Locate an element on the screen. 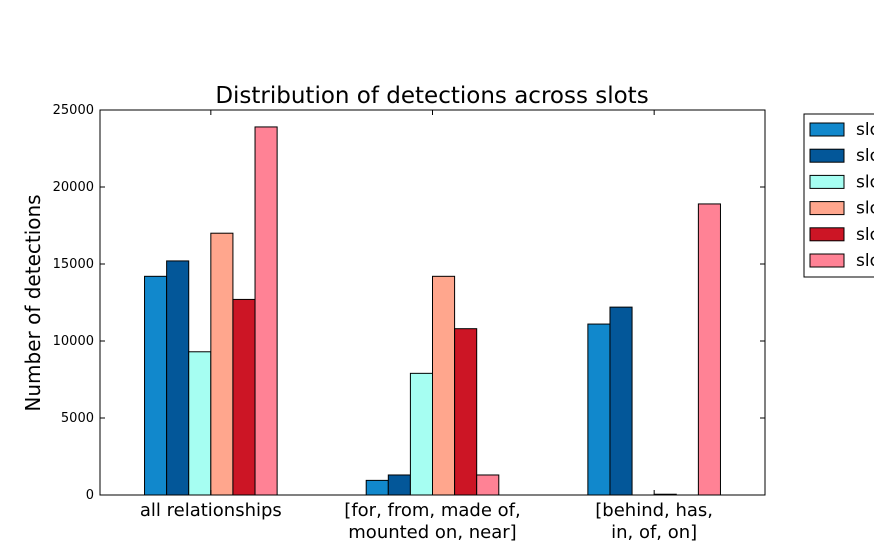 This screenshot has width=874, height=547. y-tick-label-2: 10000 is located at coordinates (73, 341).